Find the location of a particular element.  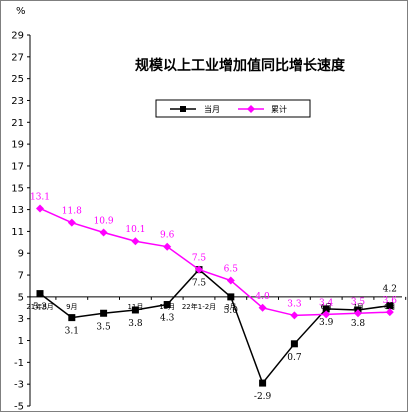

data-label: 5.0 is located at coordinates (231, 311).